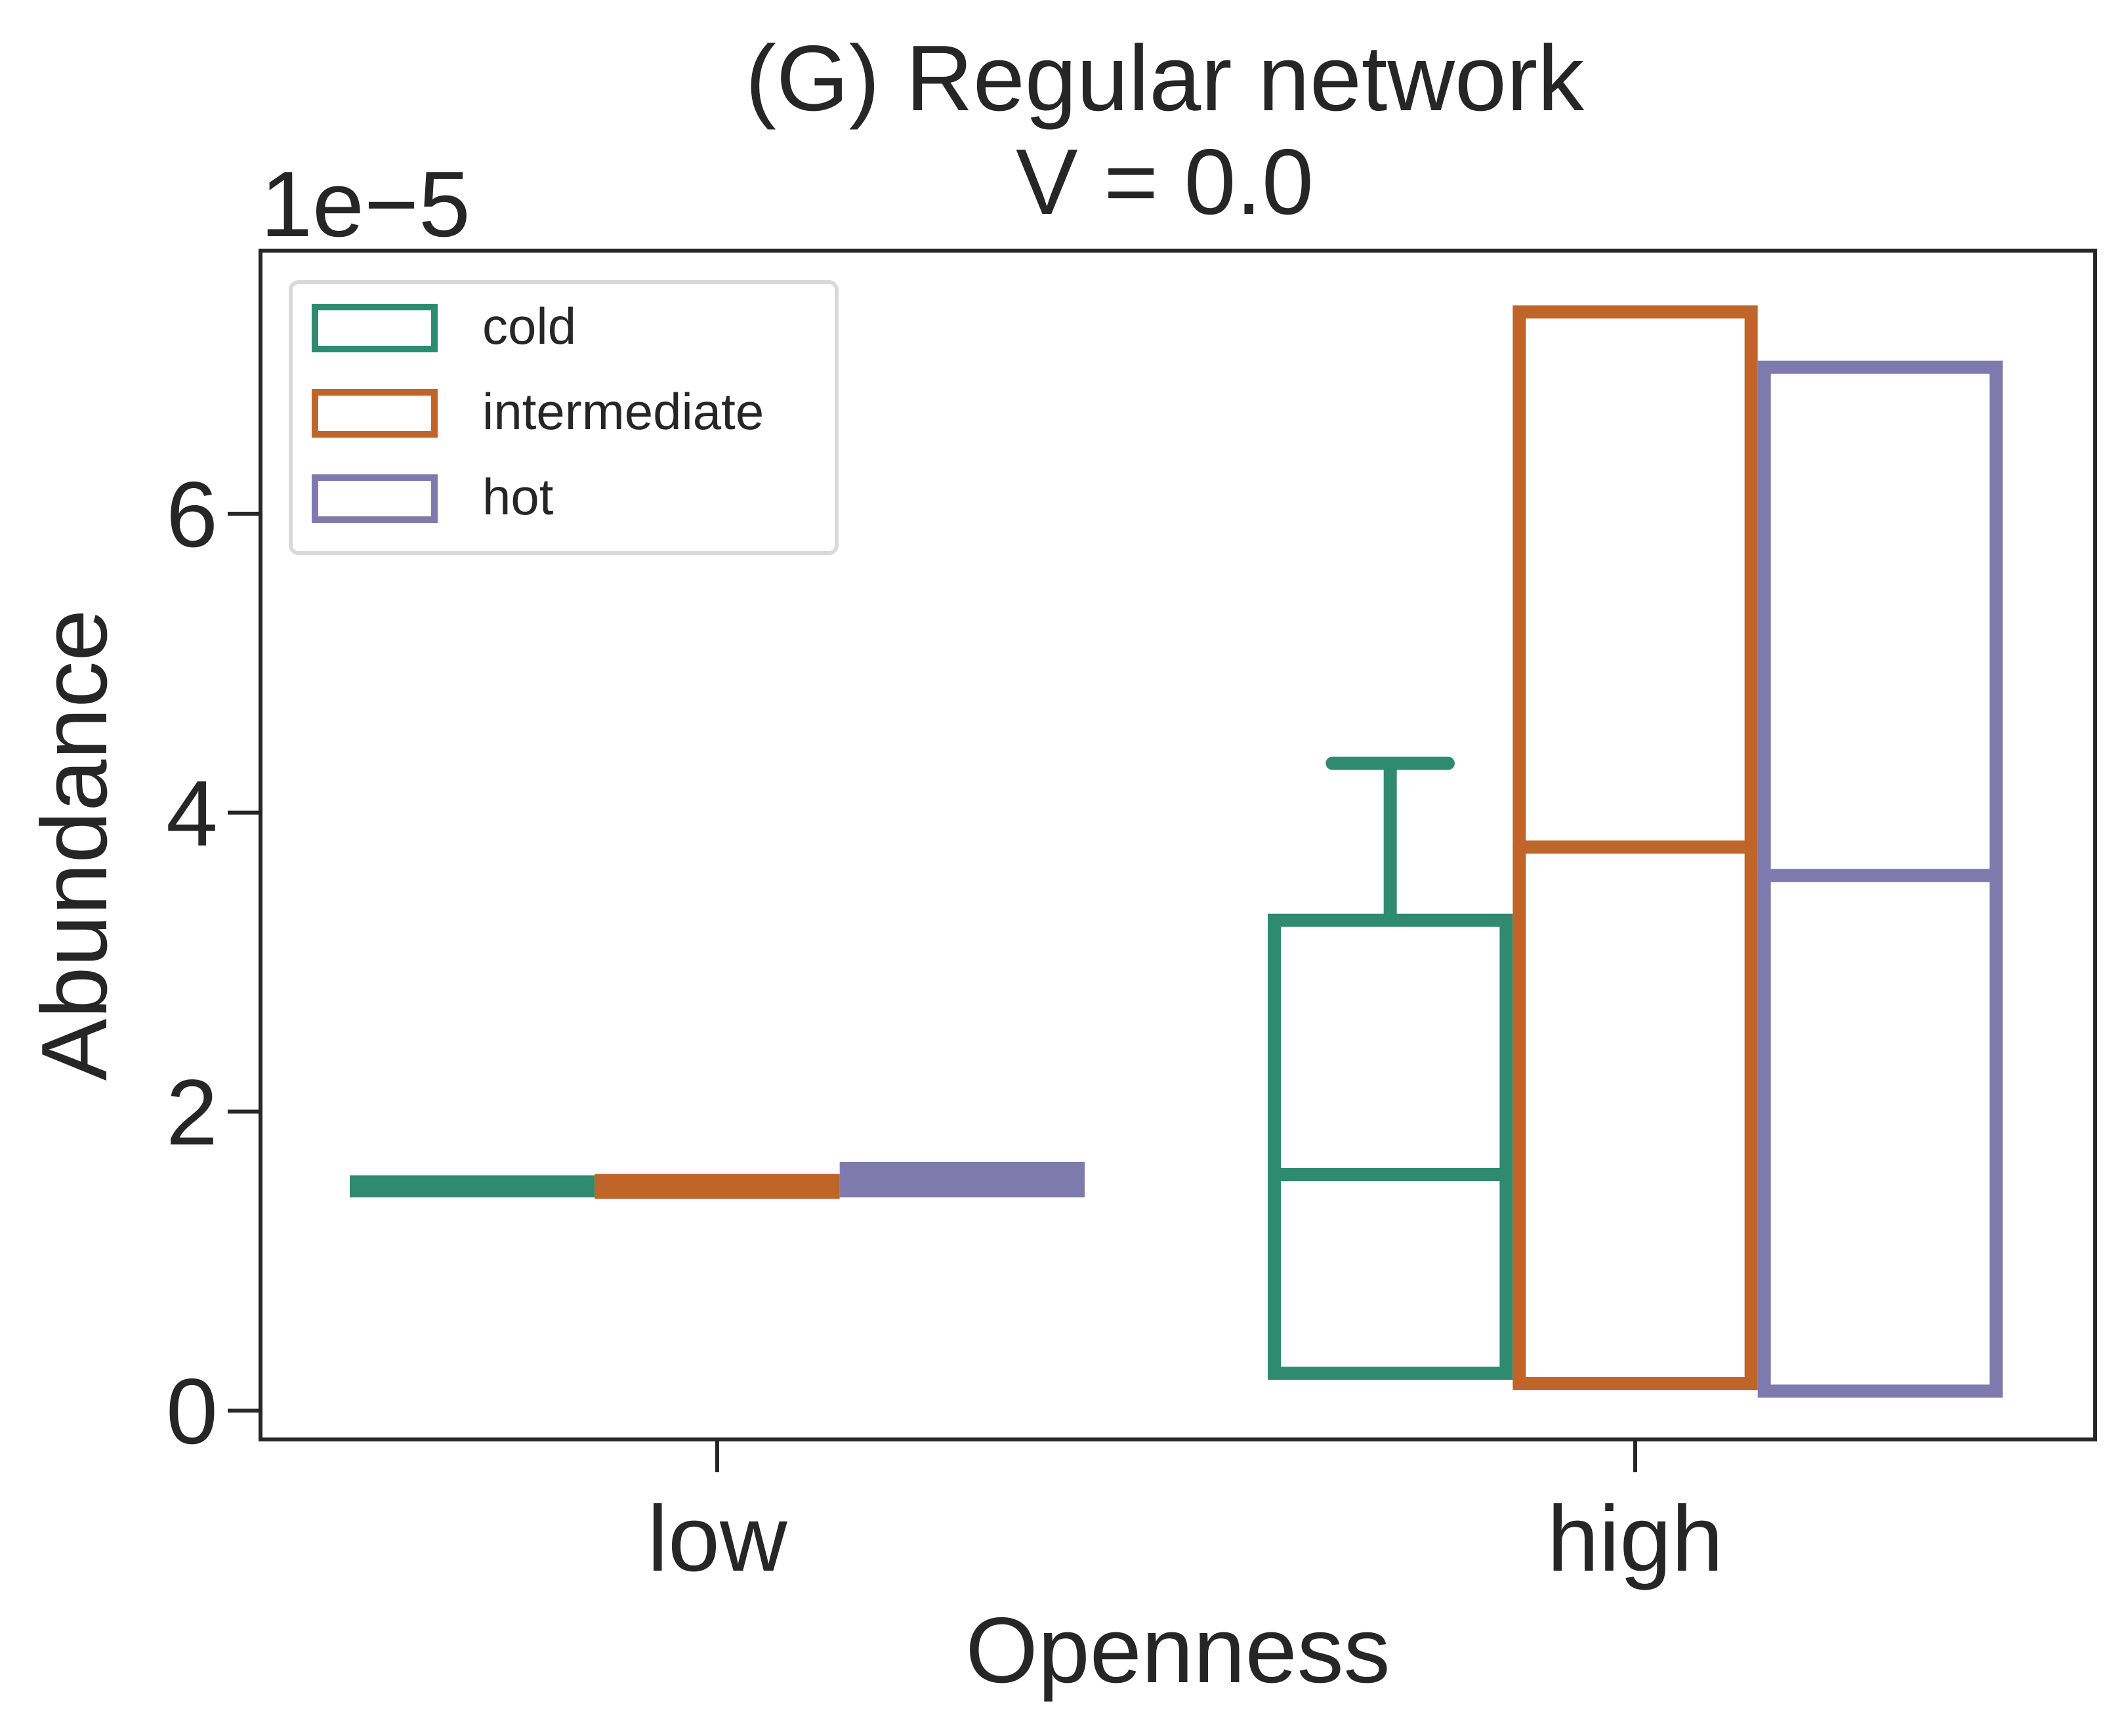 This screenshot has width=2128, height=1736. I want to click on x-tick-label-low: low, so click(717, 1539).